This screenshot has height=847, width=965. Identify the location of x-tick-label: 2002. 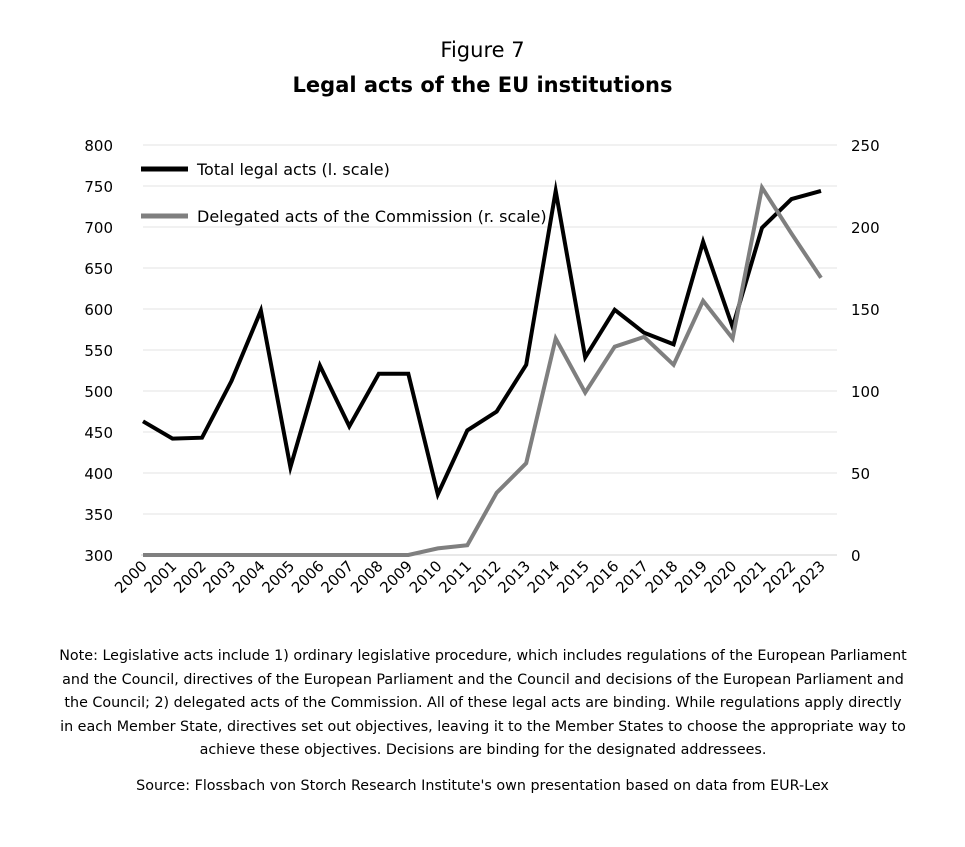
(190, 577).